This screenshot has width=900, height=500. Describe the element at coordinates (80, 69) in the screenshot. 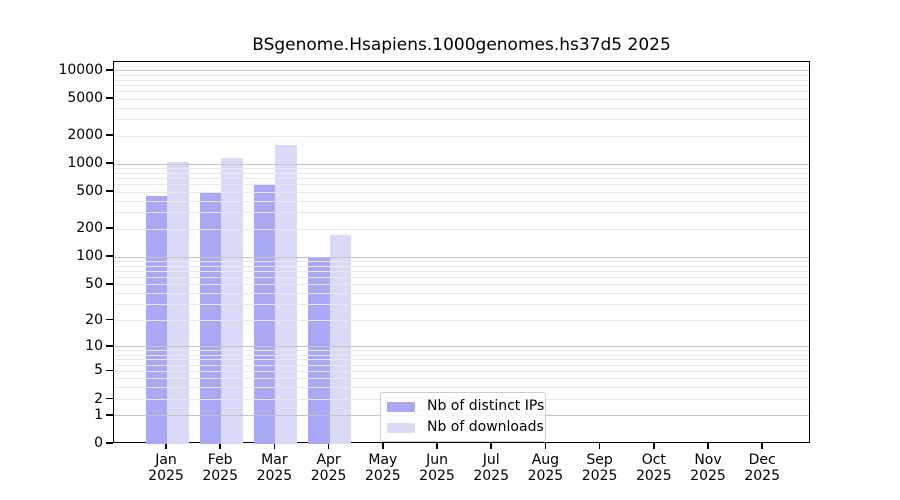

I see `y-tick-label: 10000` at that location.